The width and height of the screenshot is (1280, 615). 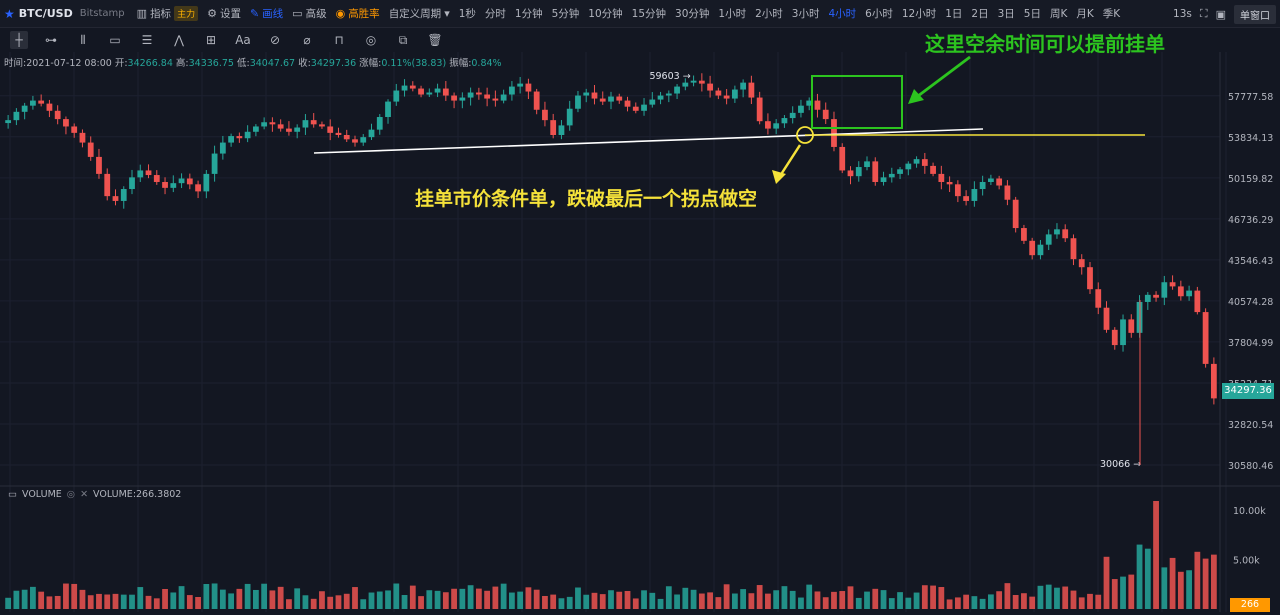 What do you see at coordinates (954, 14) in the screenshot?
I see `period-tab-13: 1日` at bounding box center [954, 14].